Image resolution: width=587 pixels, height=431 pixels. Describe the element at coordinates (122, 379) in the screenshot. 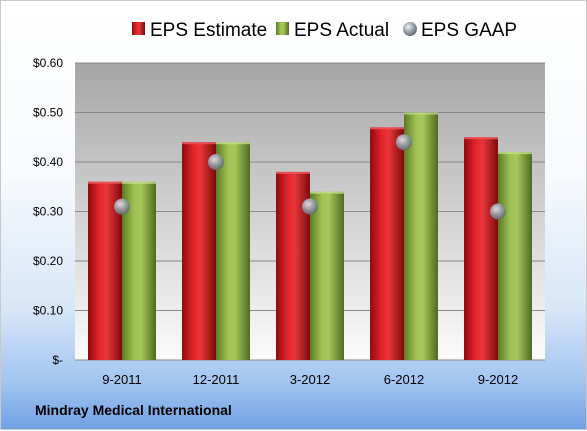

I see `x-tick-label: 9-2011` at that location.